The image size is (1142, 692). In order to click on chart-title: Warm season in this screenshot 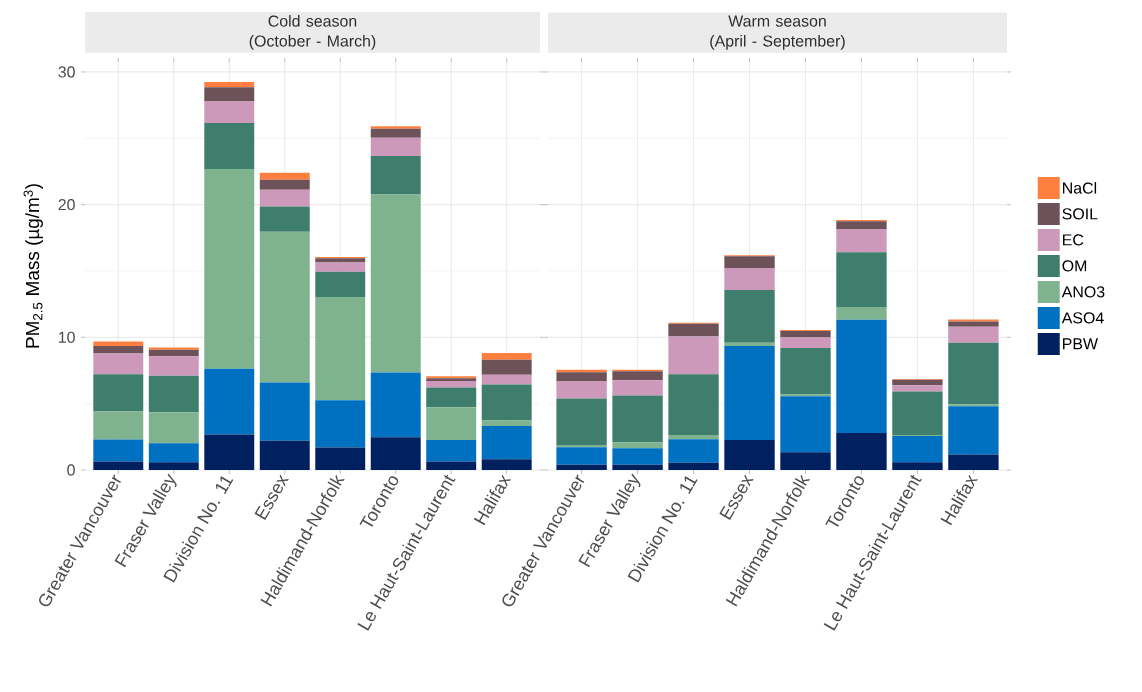, I will do `click(777, 21)`.